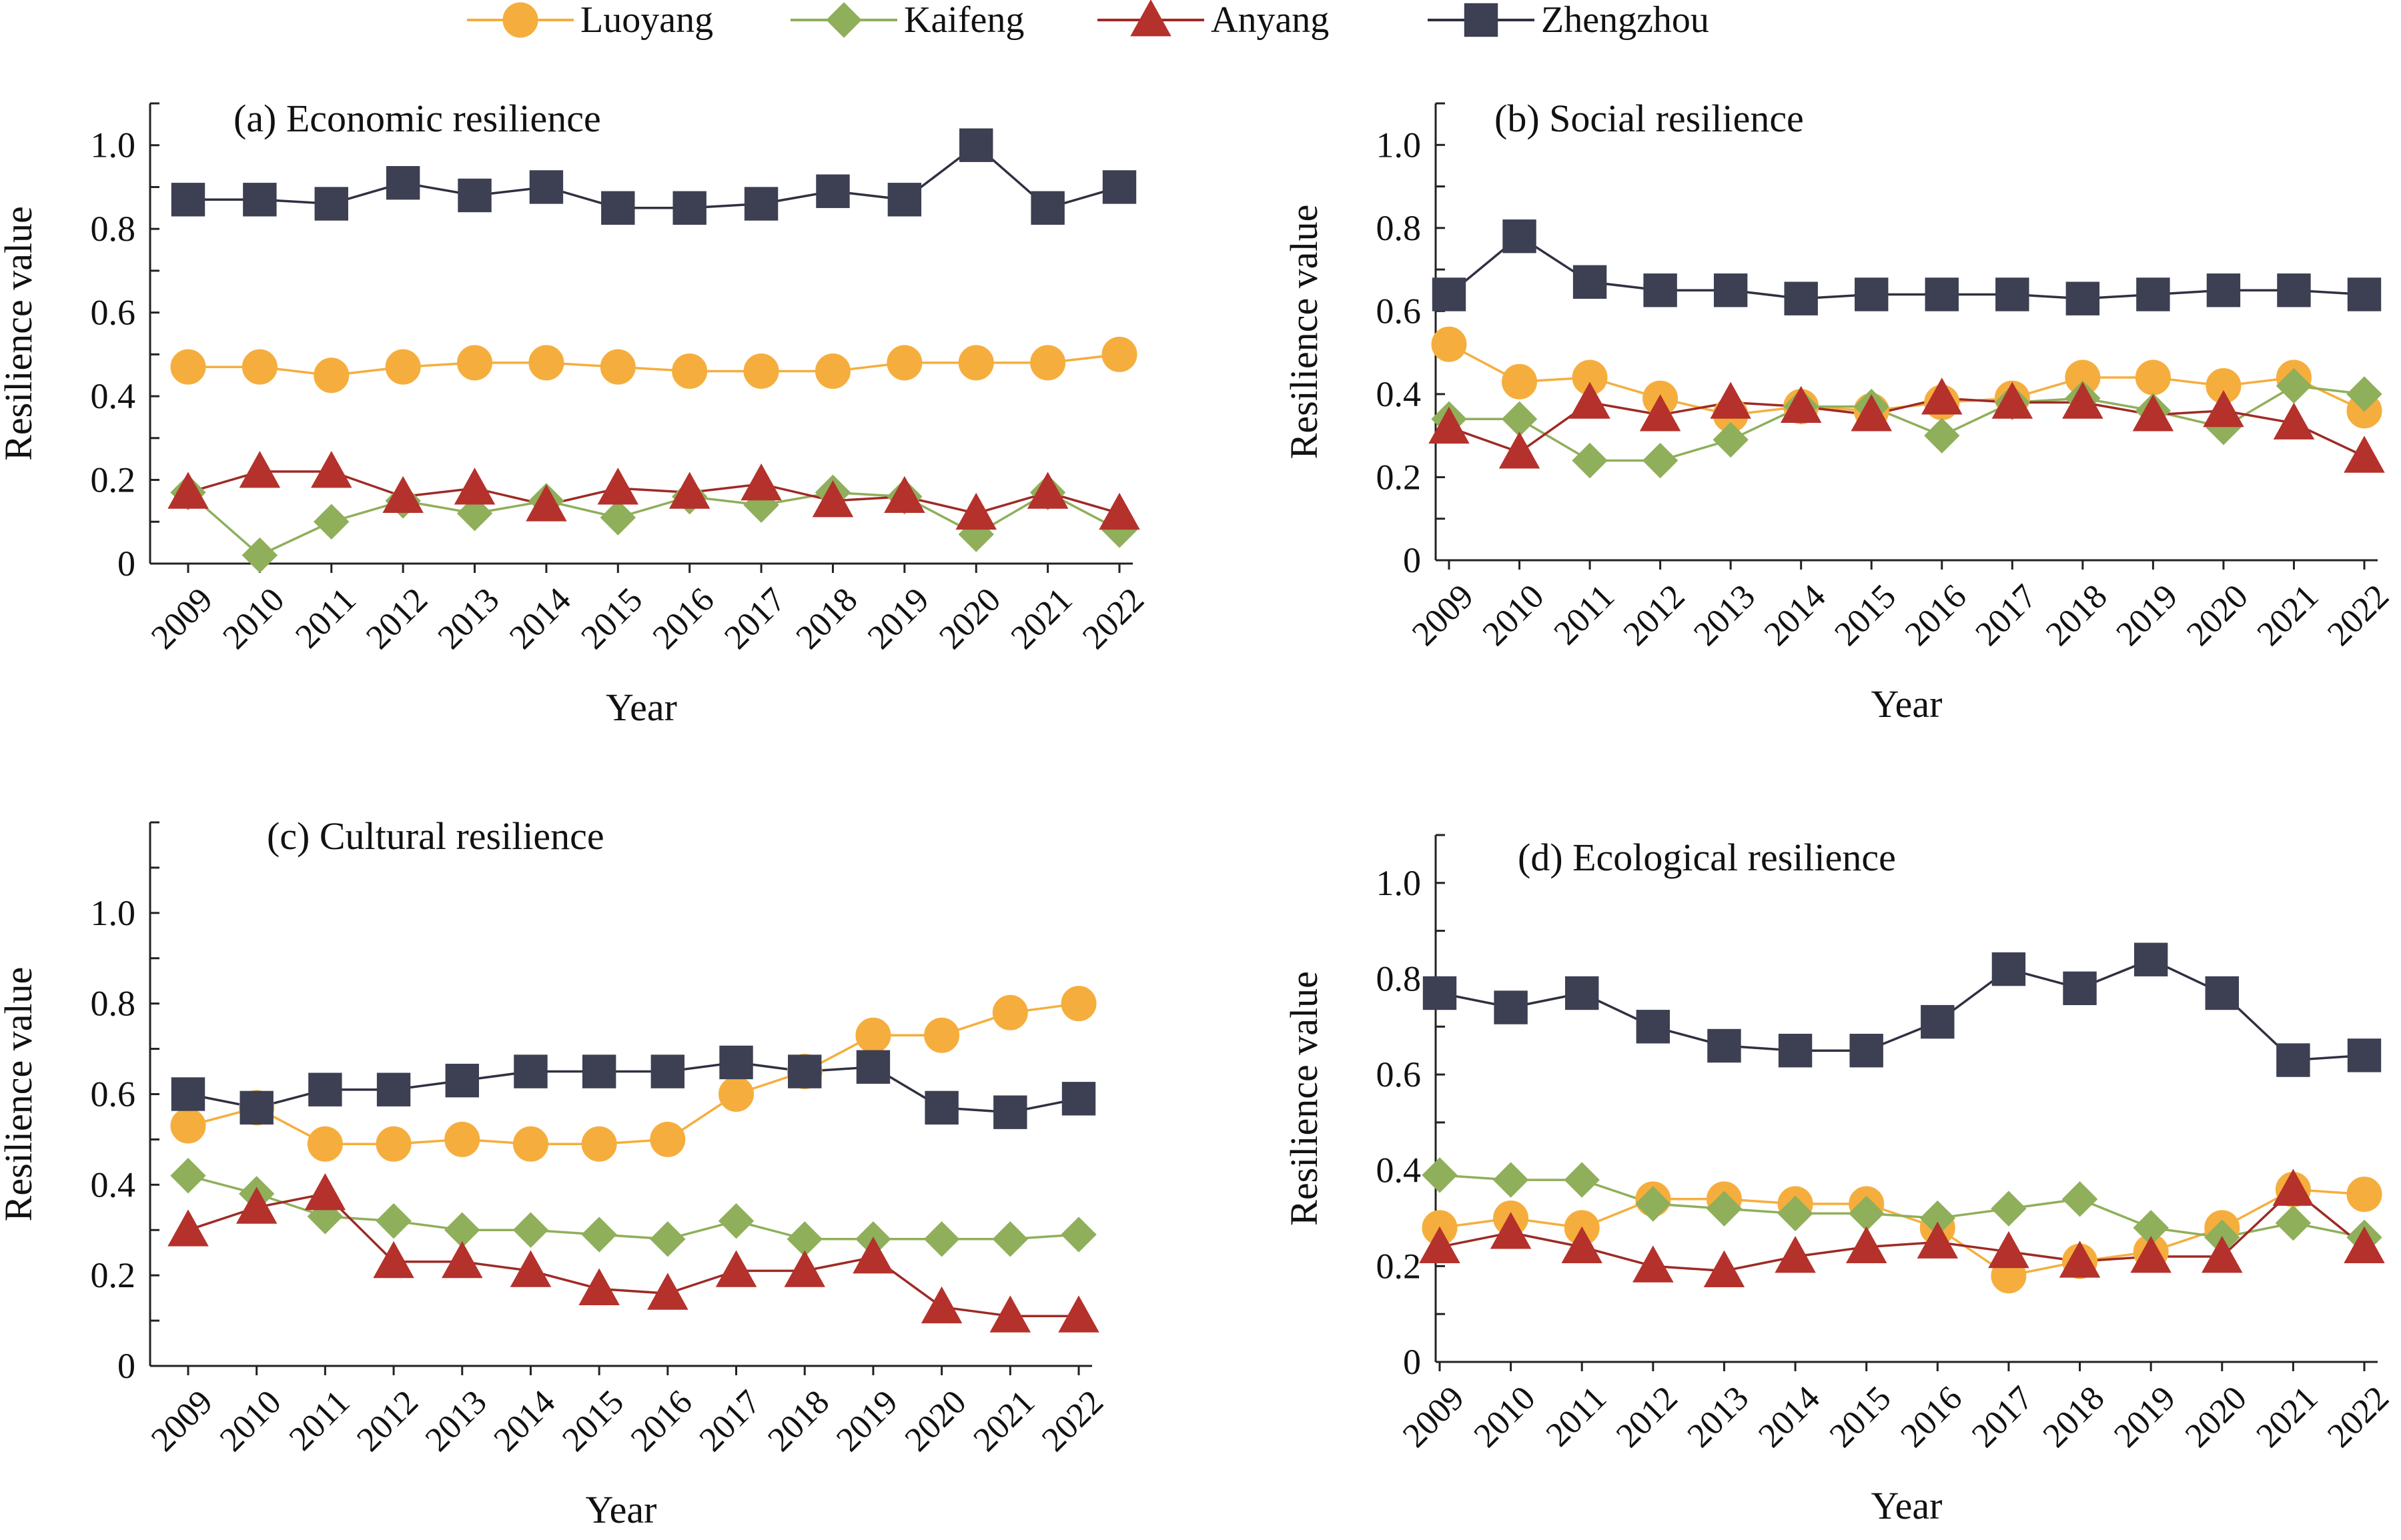  I want to click on x-tick-label: 2011, so click(1576, 1416).